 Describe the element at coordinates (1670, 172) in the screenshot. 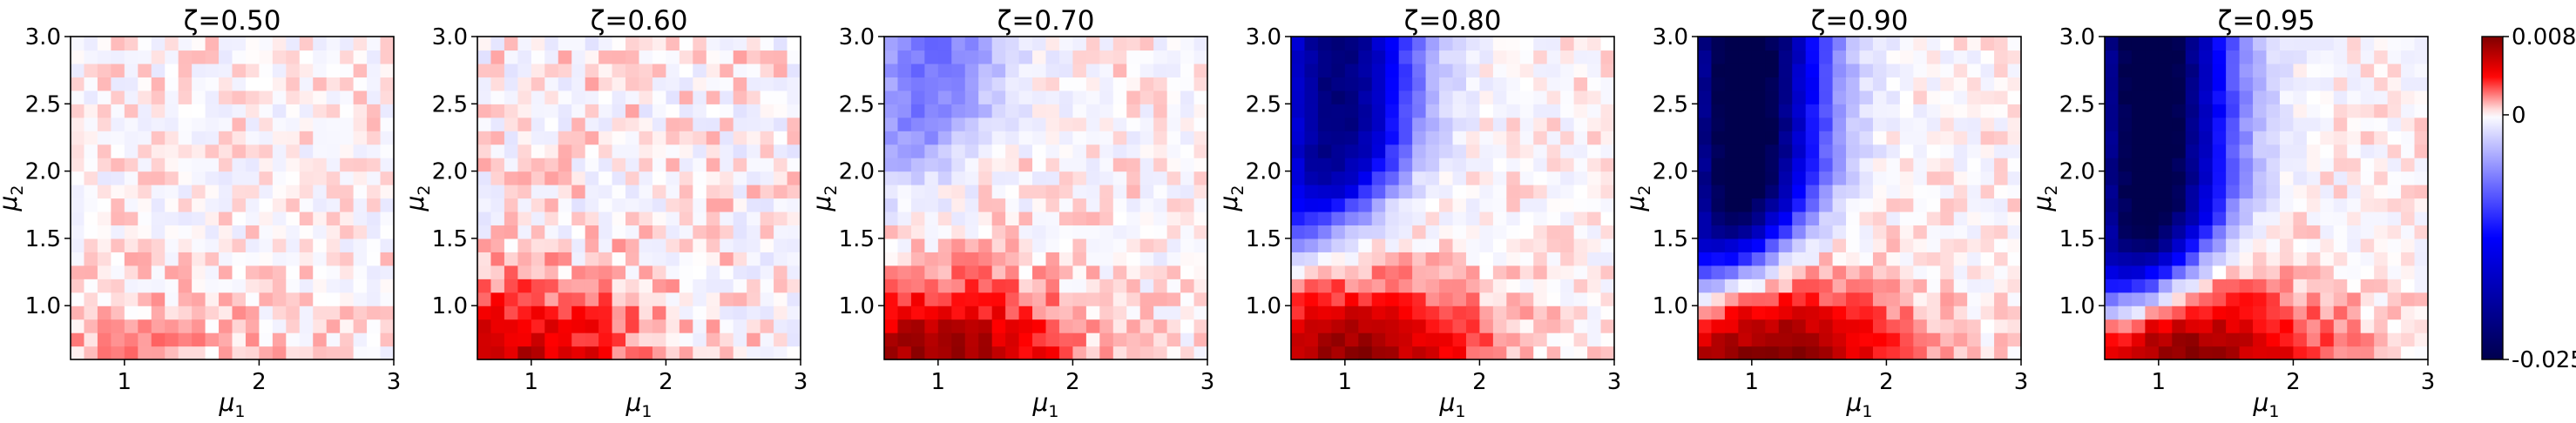

I see `y-tick-label: 2.0` at that location.